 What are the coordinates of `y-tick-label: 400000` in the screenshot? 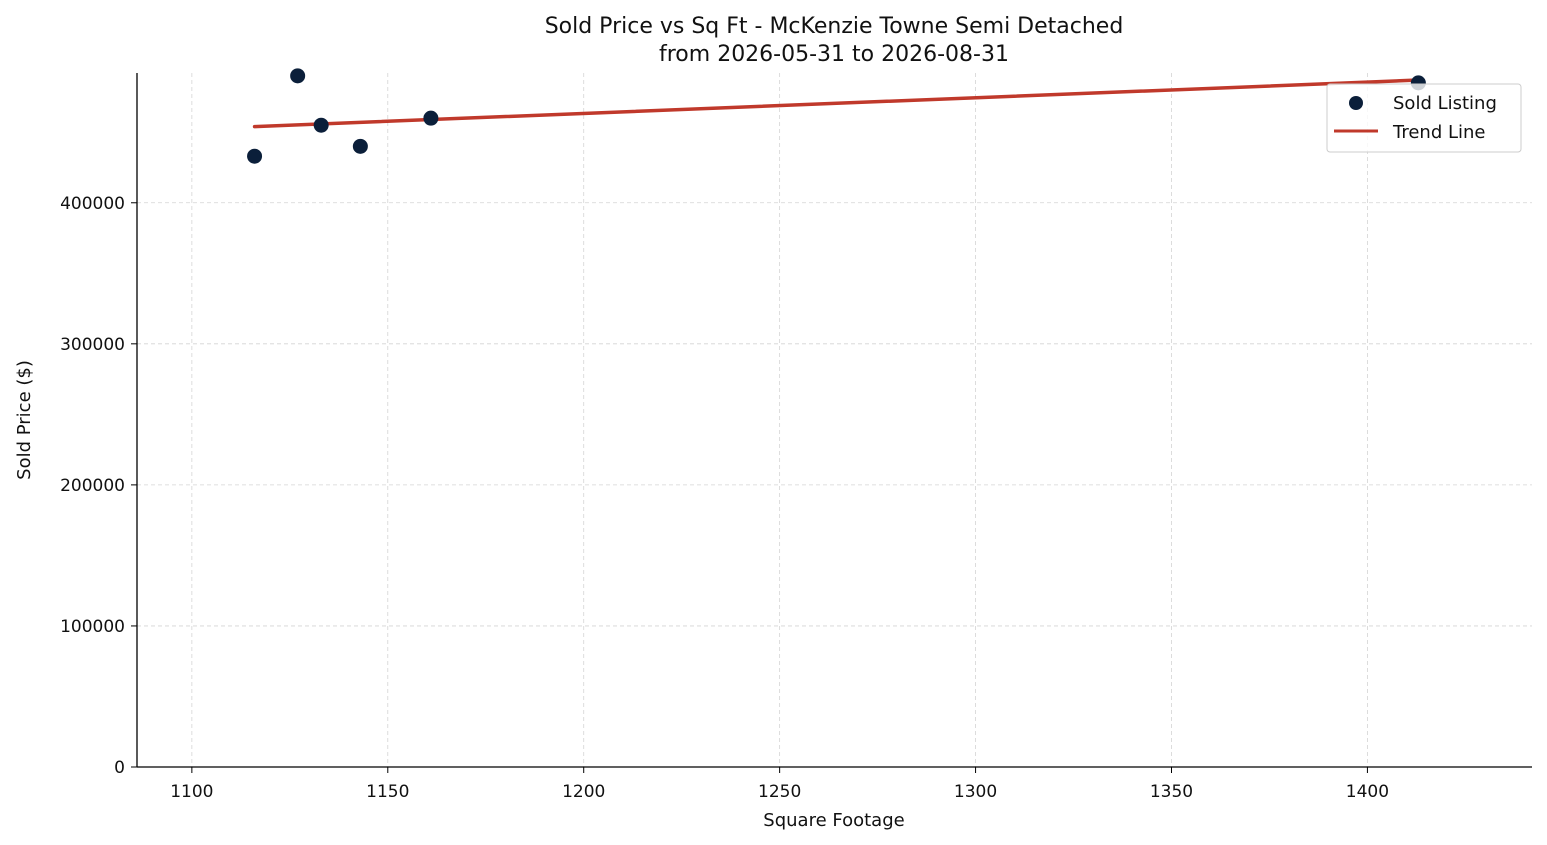 It's located at (92, 204).